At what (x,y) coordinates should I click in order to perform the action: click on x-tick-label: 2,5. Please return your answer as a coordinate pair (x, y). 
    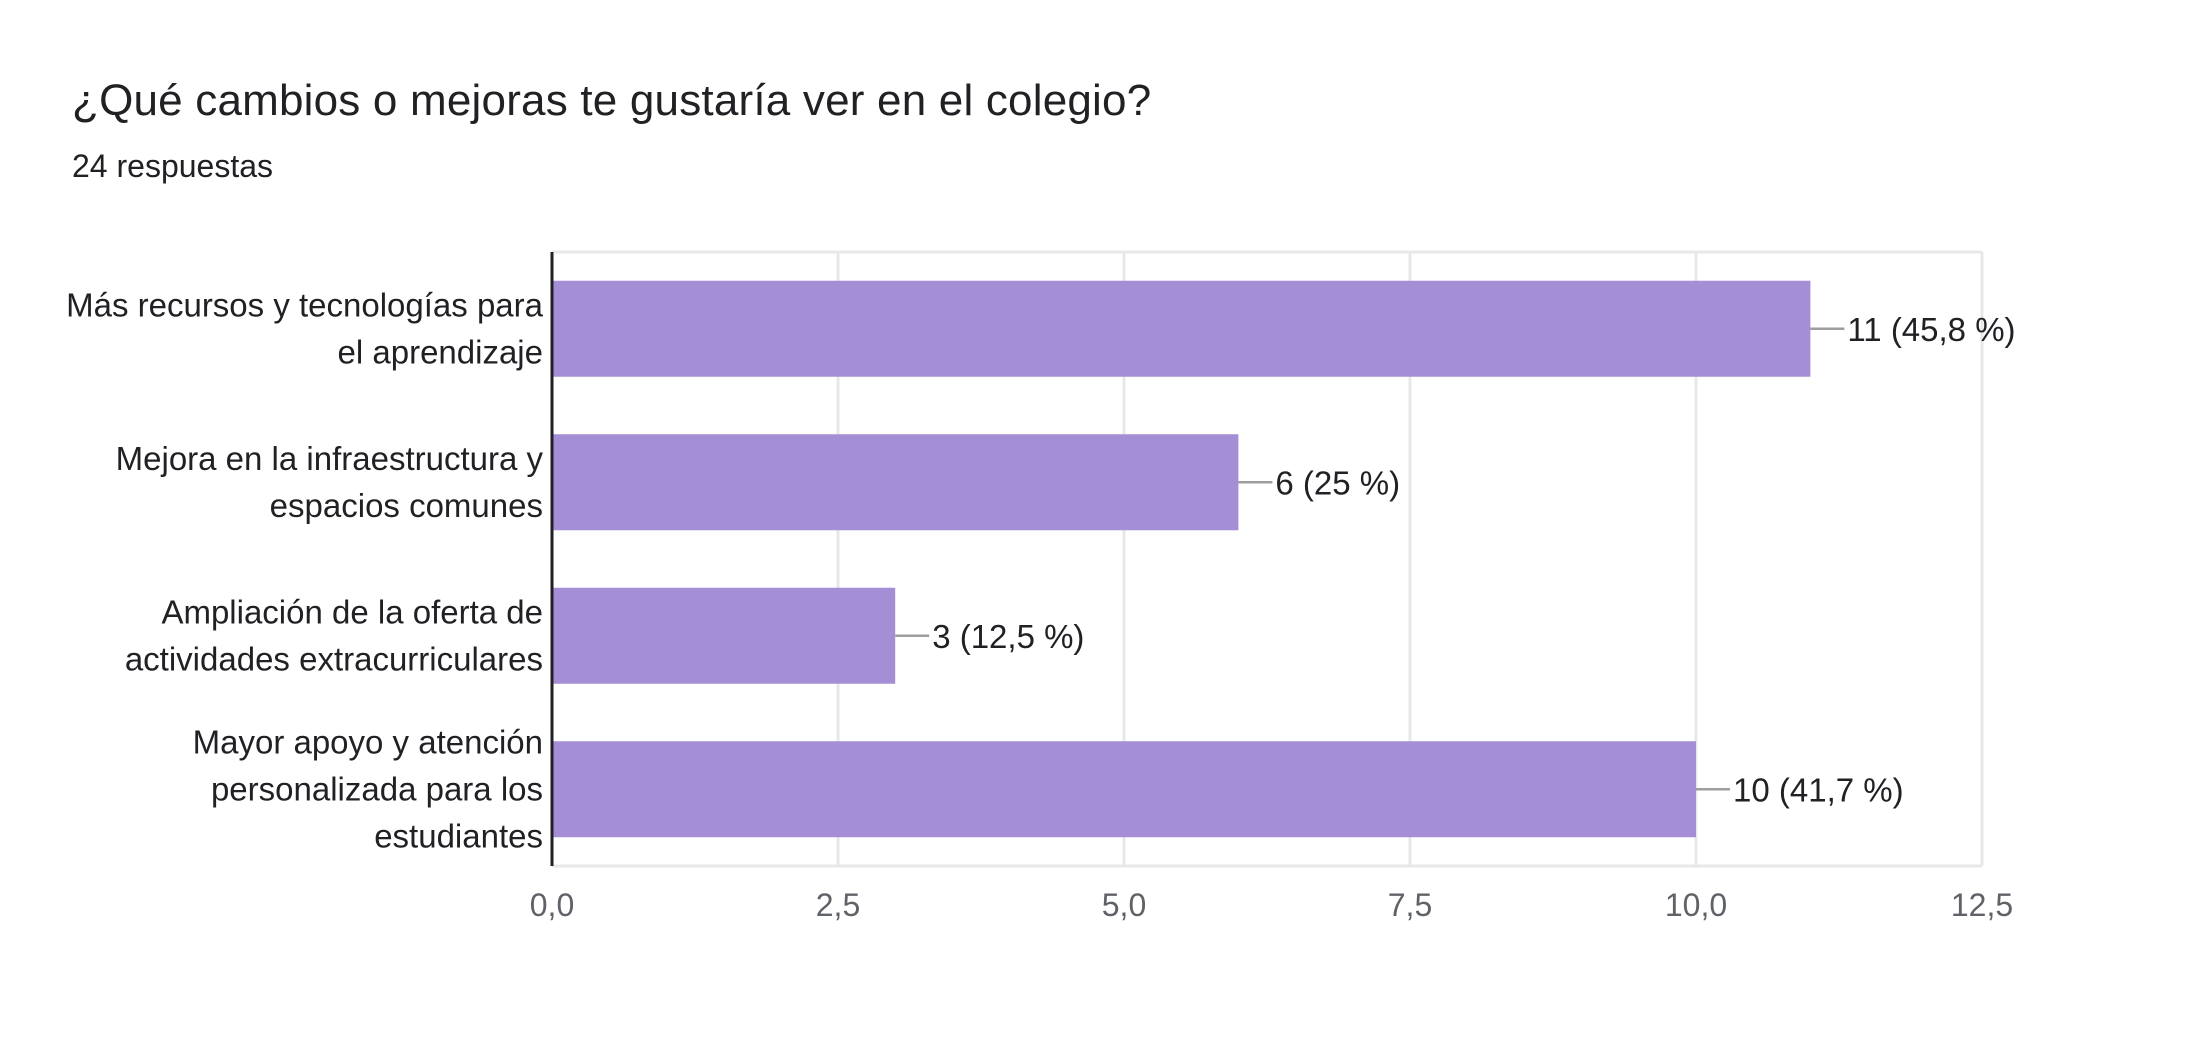
    Looking at the image, I should click on (838, 905).